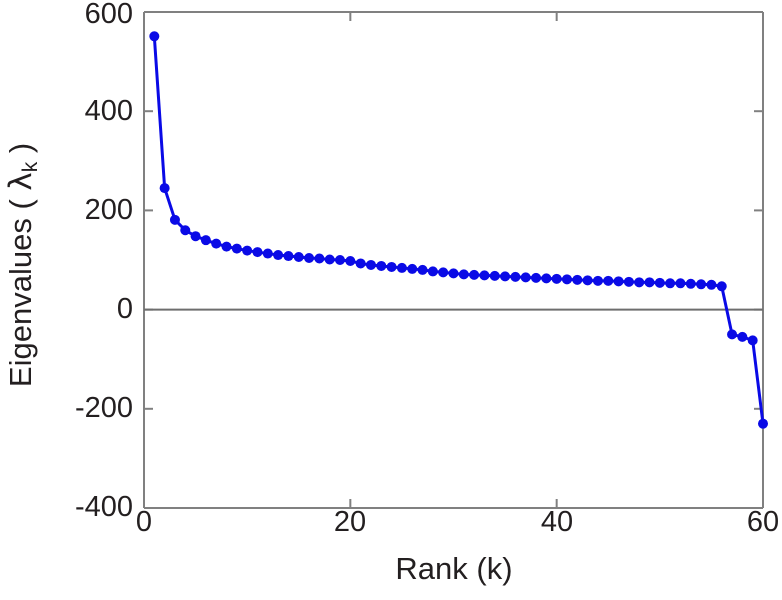 This screenshot has width=782, height=600. I want to click on y-axis-tick-labels: 600 400 200 0 -200 -400, so click(83, 265).